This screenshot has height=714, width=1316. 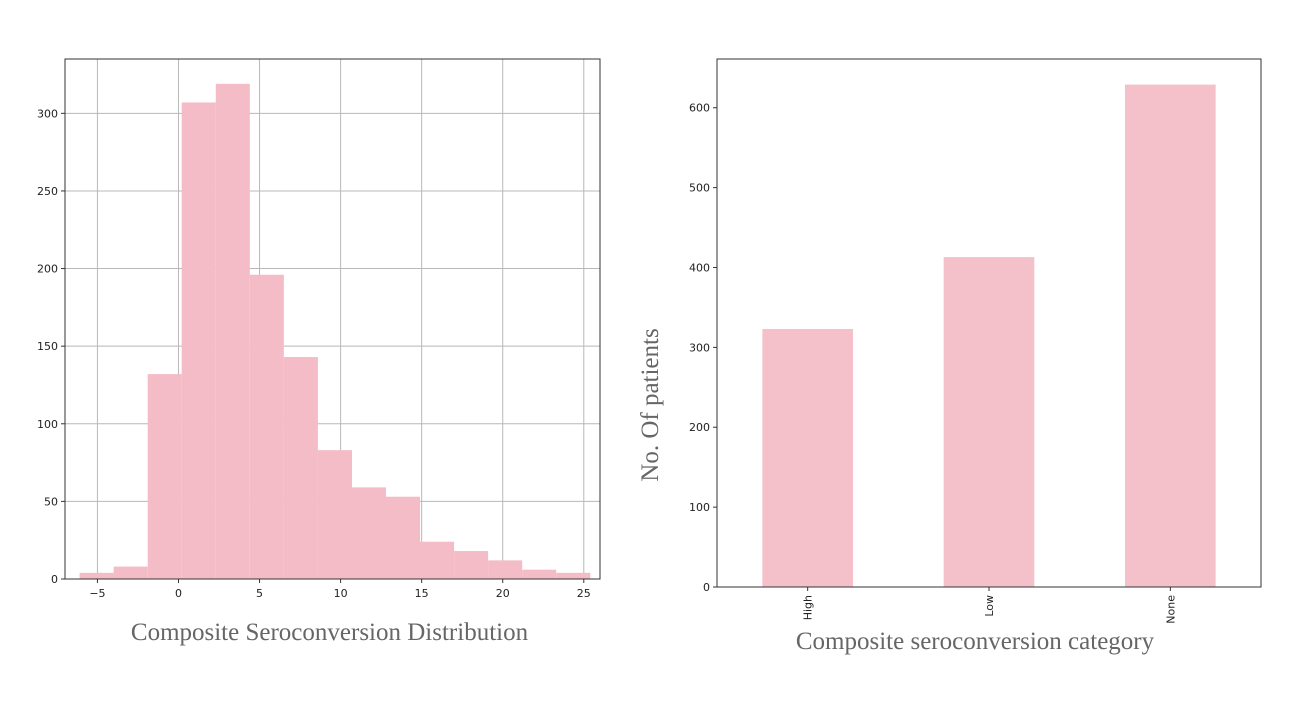 I want to click on category-y-ticks: 0 100 200 300 400 500 600, so click(x=703, y=348).